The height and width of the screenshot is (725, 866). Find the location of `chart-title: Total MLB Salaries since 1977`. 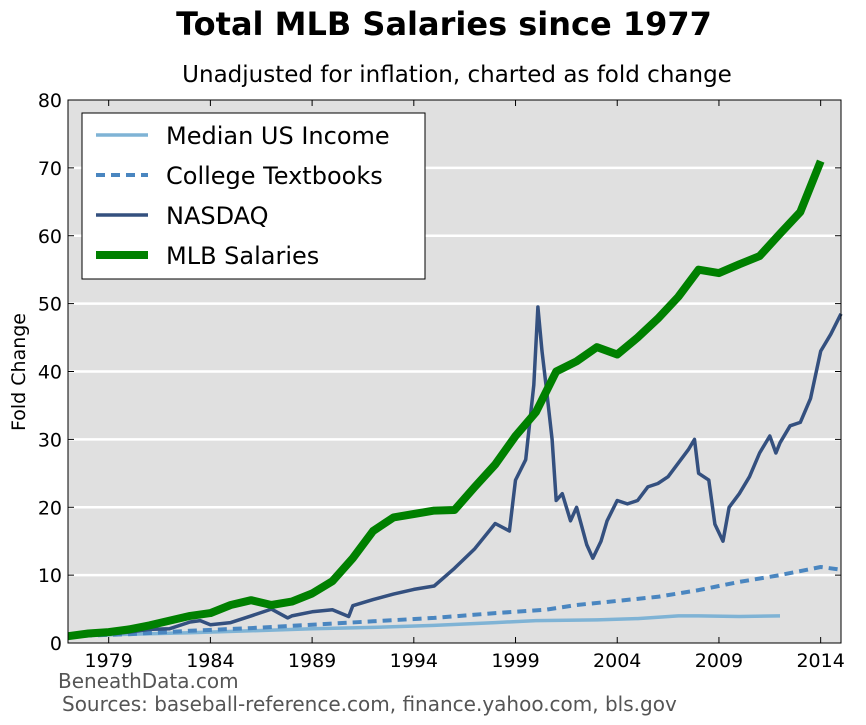

chart-title: Total MLB Salaries since 1977 is located at coordinates (444, 24).